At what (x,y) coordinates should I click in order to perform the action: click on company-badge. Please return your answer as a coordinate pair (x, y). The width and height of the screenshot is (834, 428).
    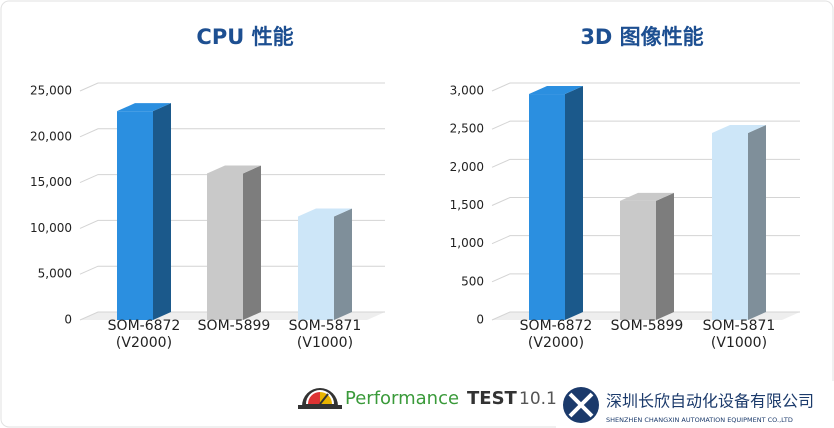
    Looking at the image, I should click on (695, 404).